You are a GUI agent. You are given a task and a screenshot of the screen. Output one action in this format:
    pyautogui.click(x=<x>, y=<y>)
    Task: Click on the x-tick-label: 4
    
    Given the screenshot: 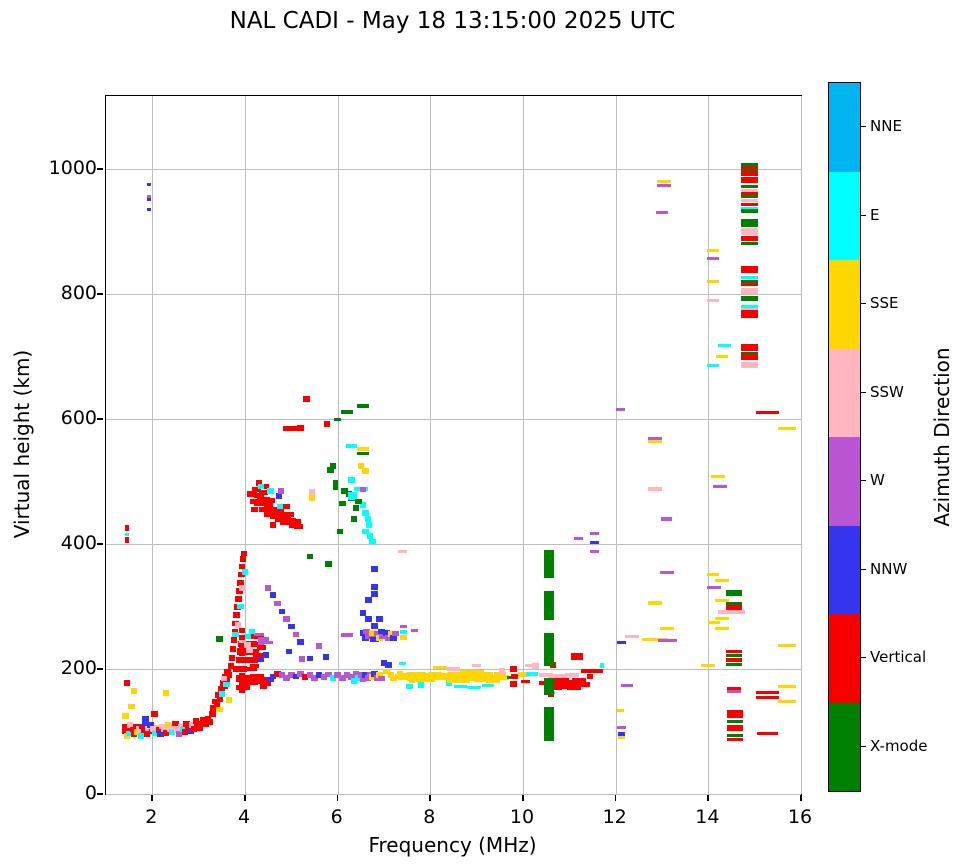 What is the action you would take?
    pyautogui.click(x=244, y=817)
    